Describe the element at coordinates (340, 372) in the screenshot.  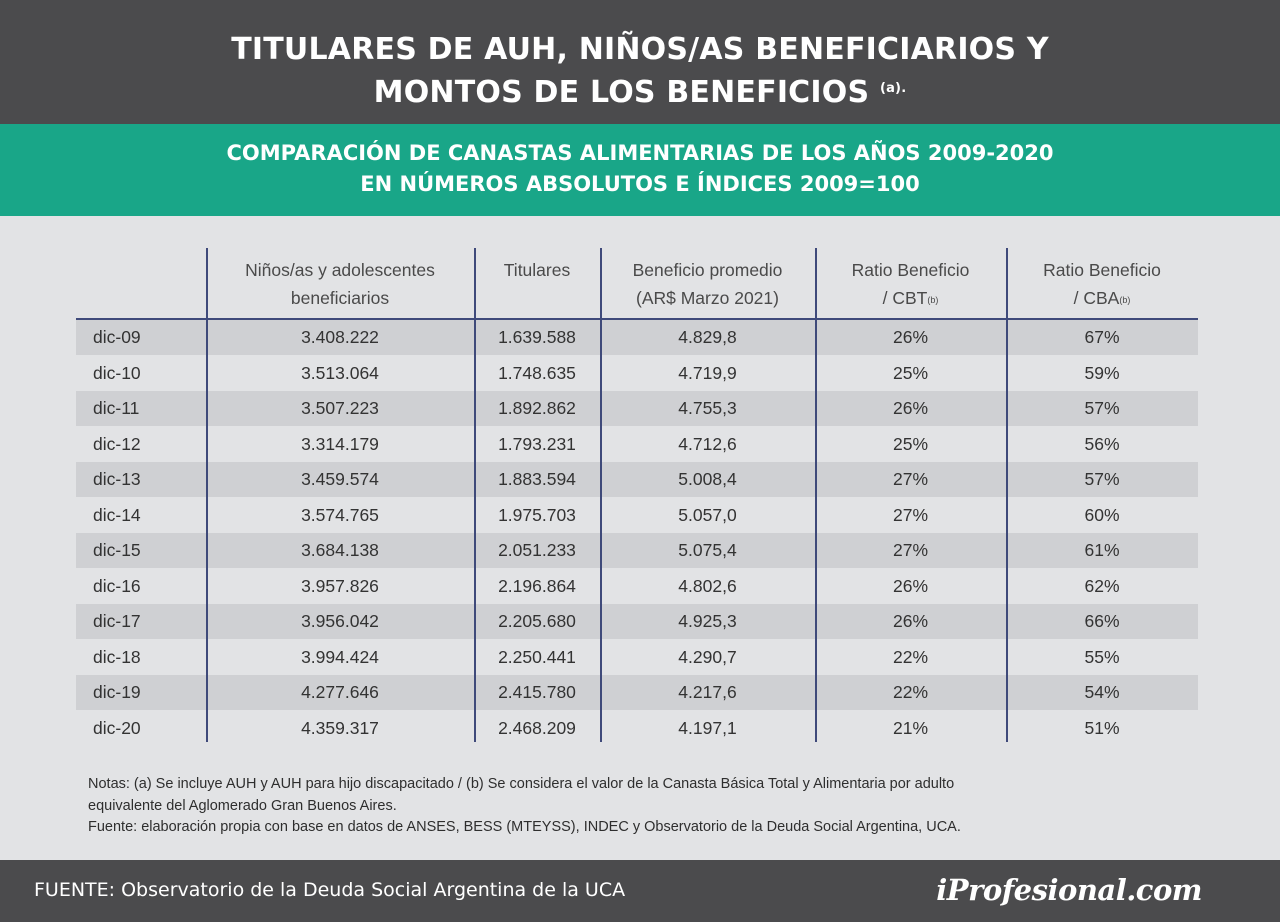
I see `table-cell: 3.513.064` at that location.